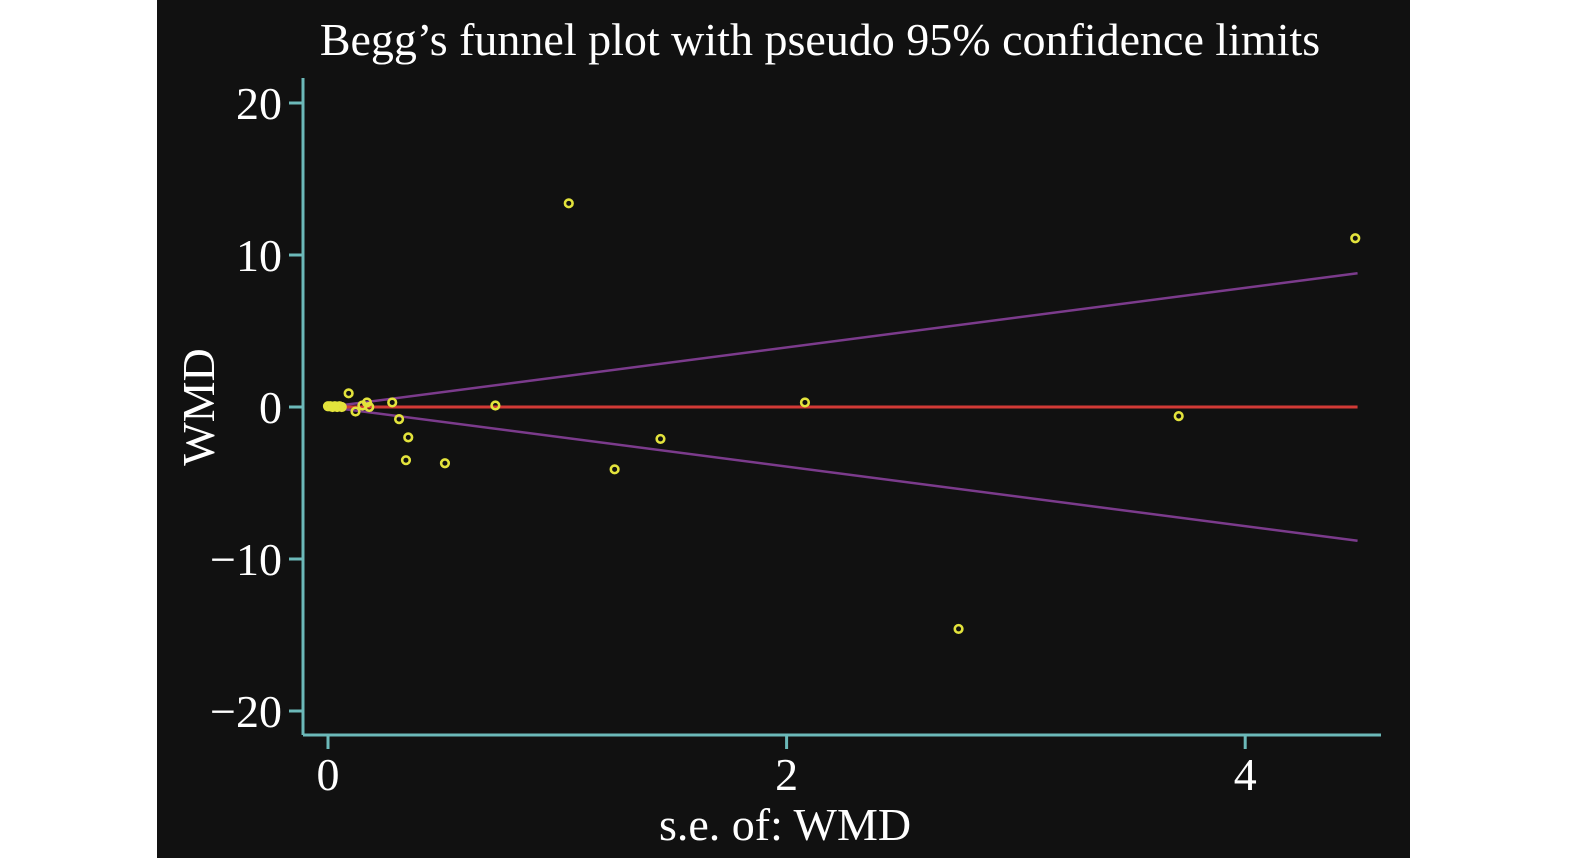 The width and height of the screenshot is (1575, 863). Describe the element at coordinates (270, 407) in the screenshot. I see `y-tick-label: 0` at that location.